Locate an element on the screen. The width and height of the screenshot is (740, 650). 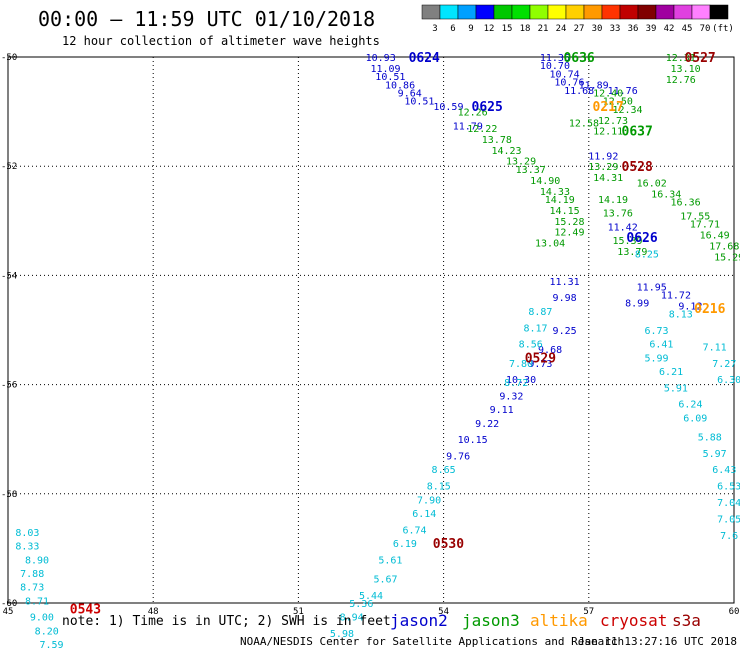
y-tick-label: -50 is located at coordinates (9, 58).